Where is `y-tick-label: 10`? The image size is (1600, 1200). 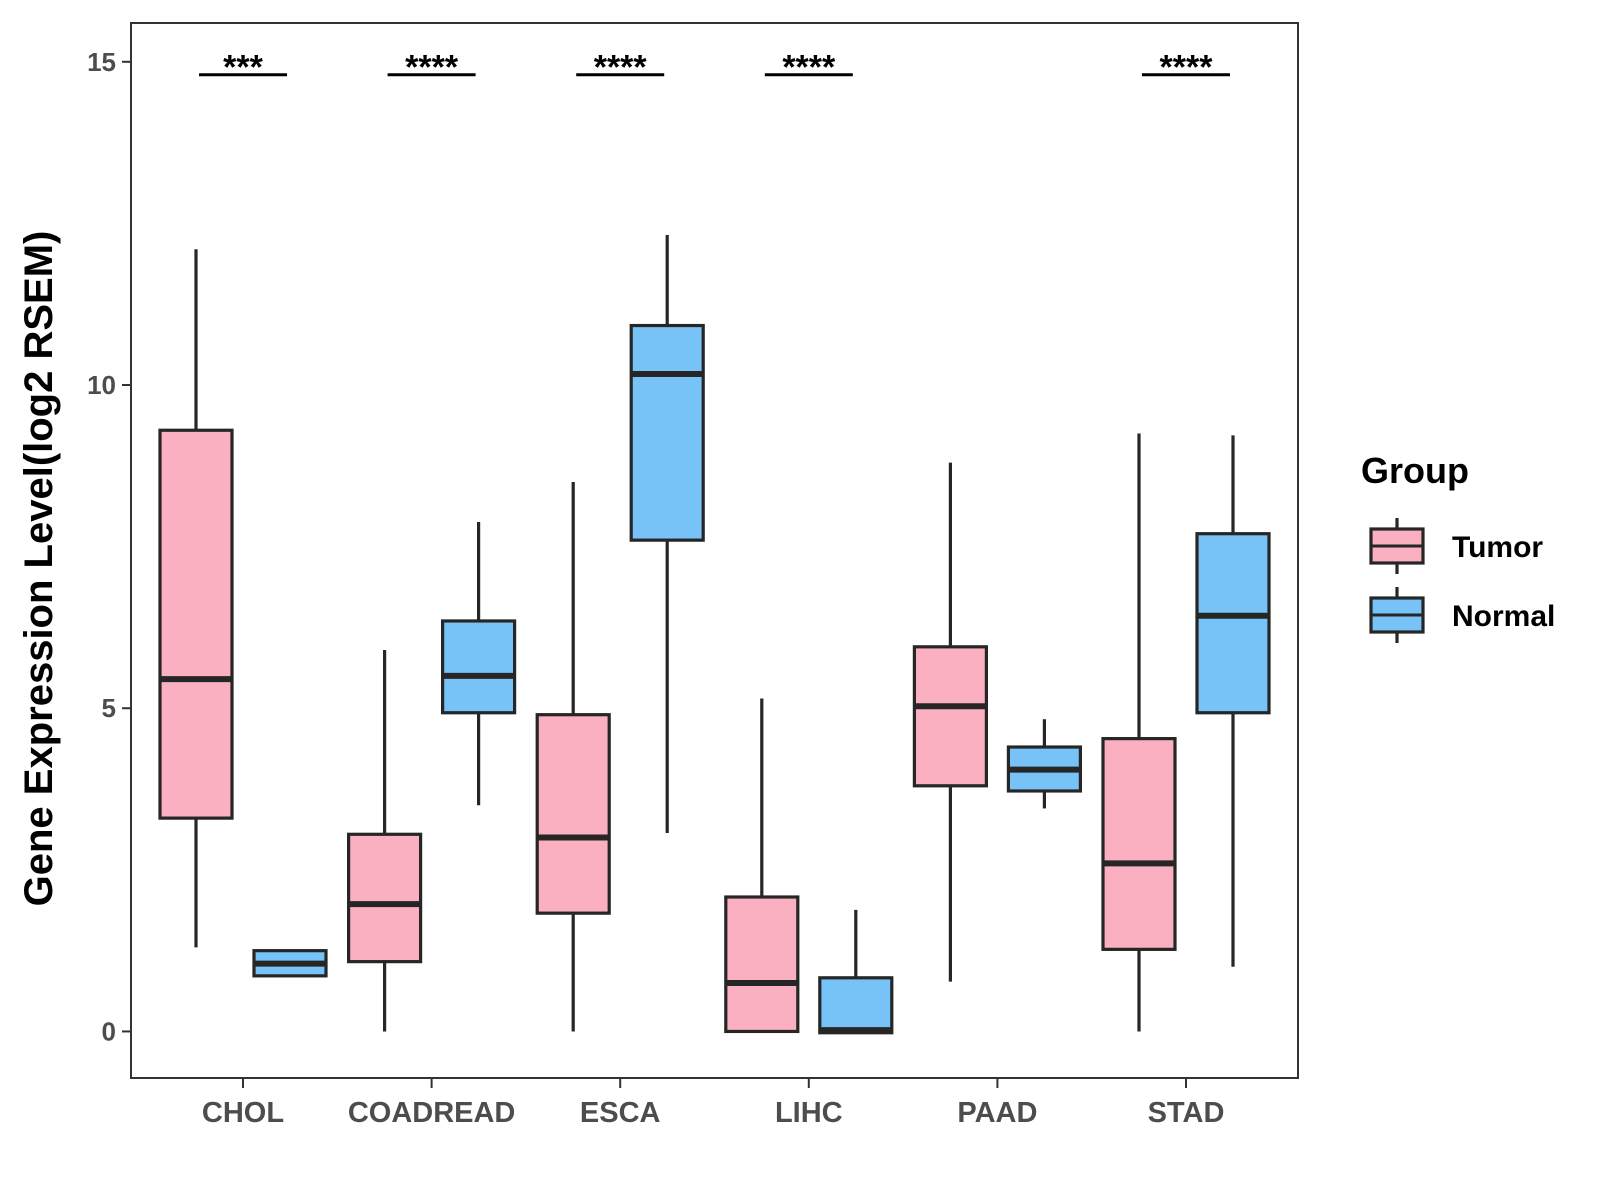
y-tick-label: 10 is located at coordinates (101, 385).